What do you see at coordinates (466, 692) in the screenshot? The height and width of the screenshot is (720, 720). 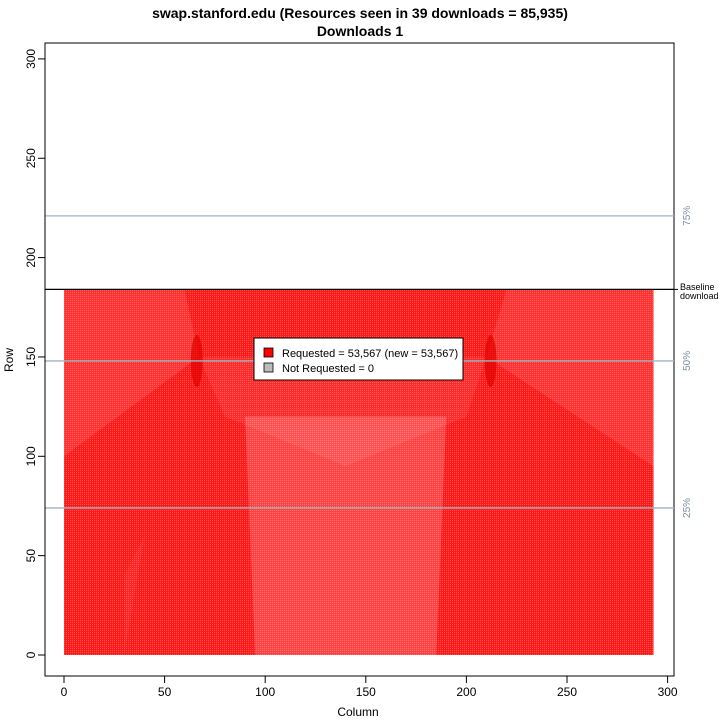 I see `x-tick-label: 200` at bounding box center [466, 692].